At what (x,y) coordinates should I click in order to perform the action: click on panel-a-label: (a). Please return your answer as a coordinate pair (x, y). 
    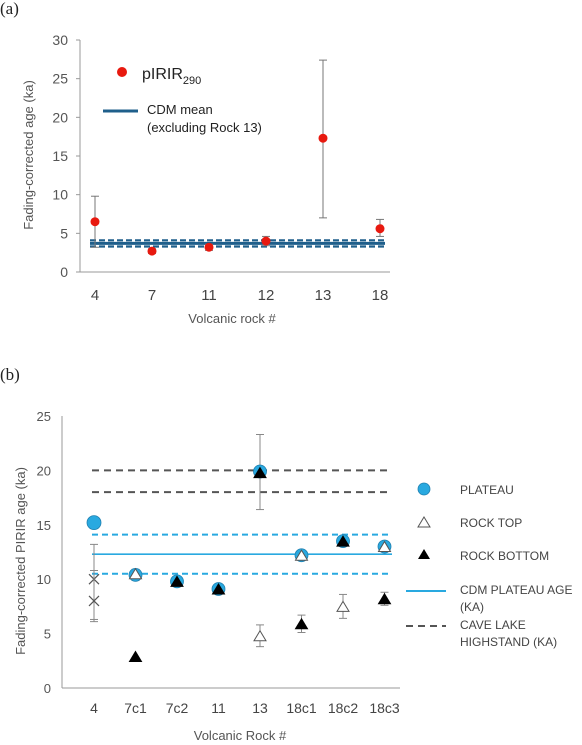
    Looking at the image, I should click on (9, 9).